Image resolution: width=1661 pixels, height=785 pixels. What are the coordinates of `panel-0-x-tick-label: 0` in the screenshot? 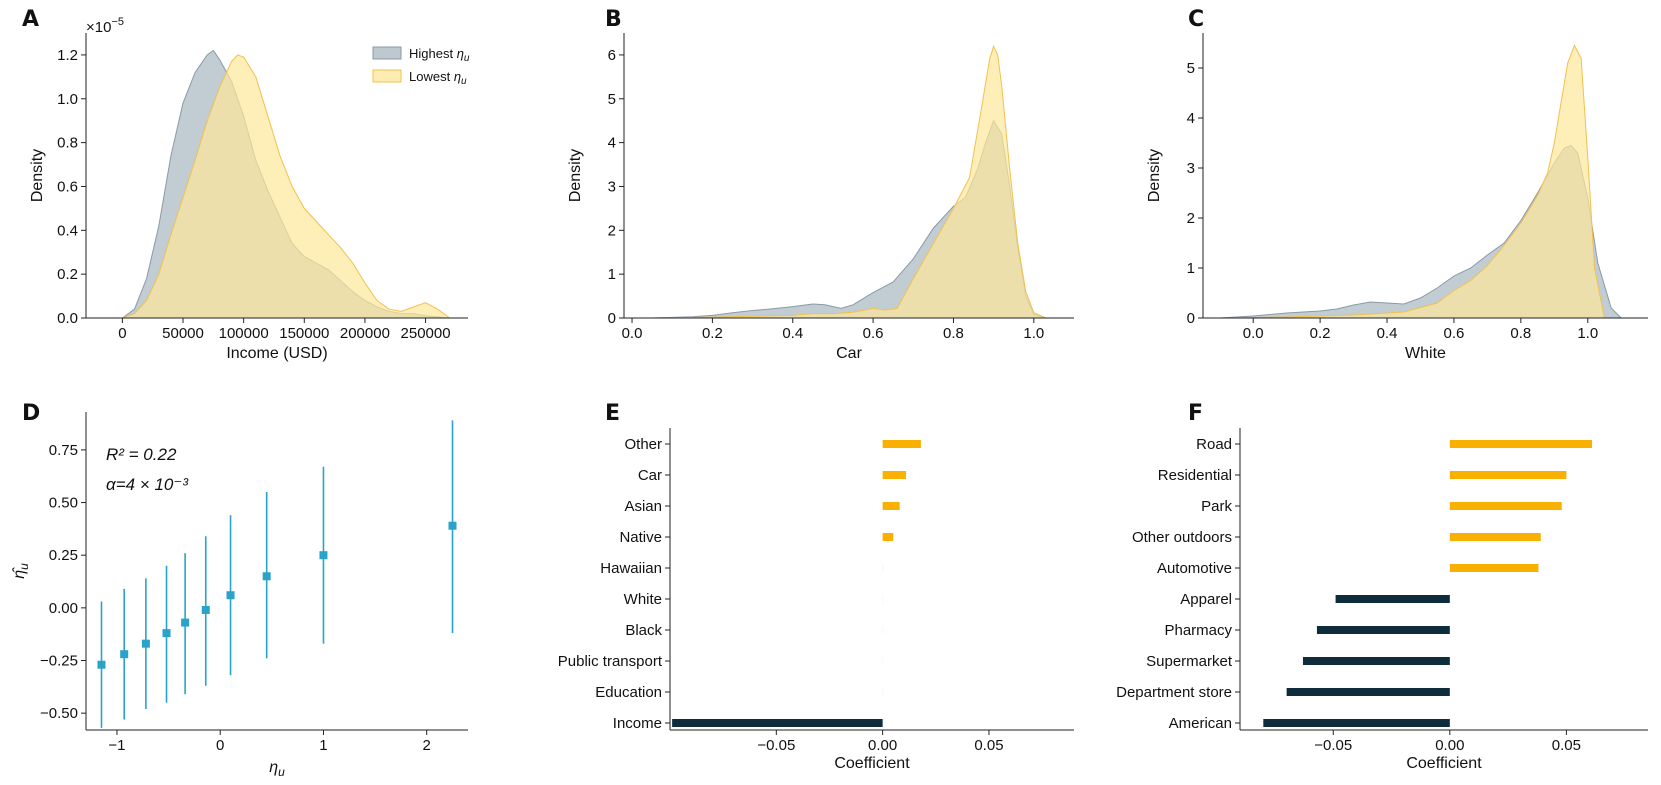 It's located at (122, 333).